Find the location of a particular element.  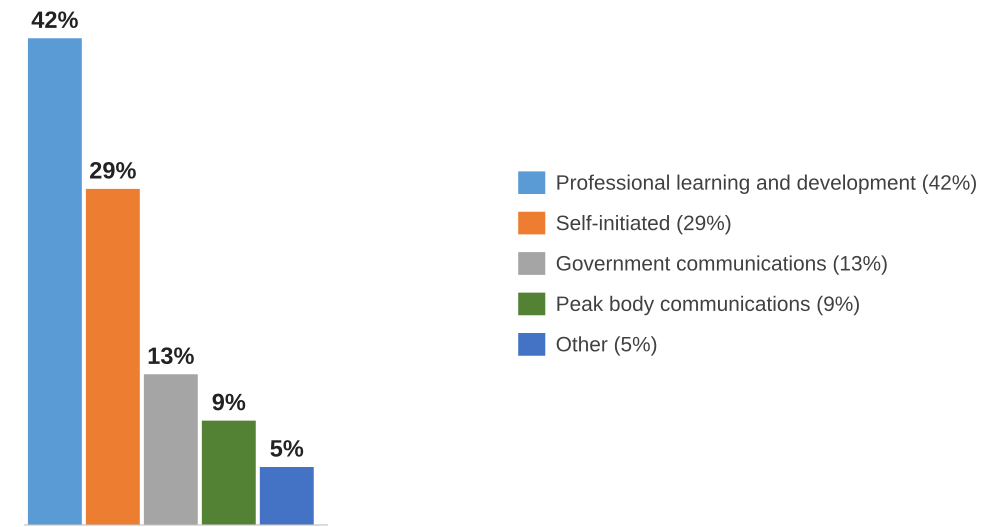

data-label: 42% is located at coordinates (55, 19).